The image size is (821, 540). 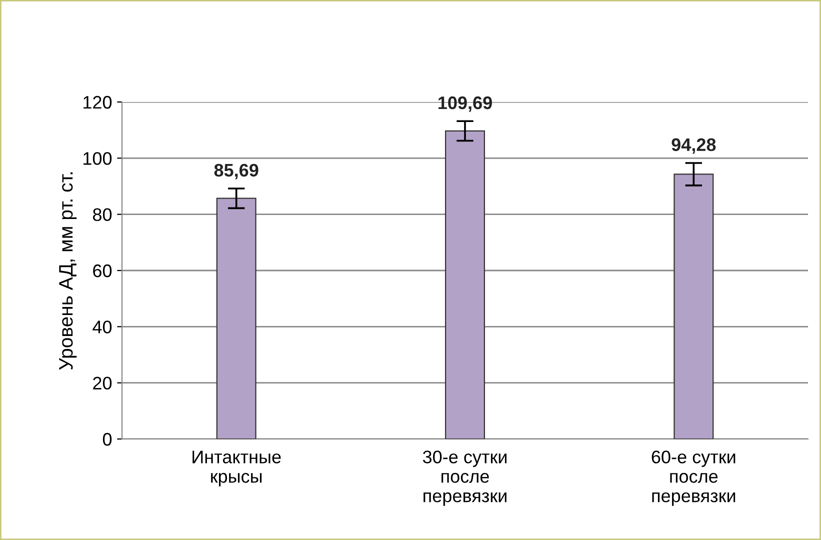 I want to click on data-label: 94,28, so click(x=694, y=146).